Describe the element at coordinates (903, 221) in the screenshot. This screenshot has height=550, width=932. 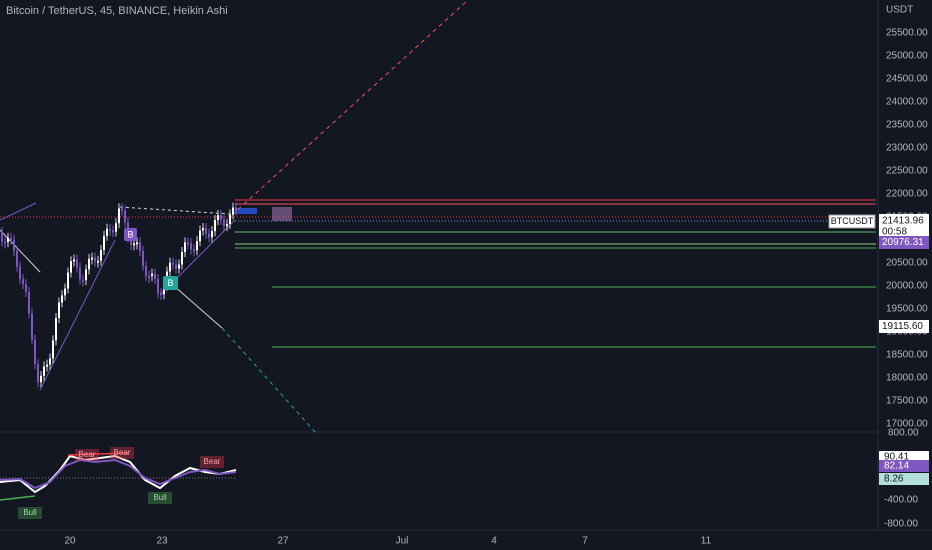
I see `last-price: 21413.96` at that location.